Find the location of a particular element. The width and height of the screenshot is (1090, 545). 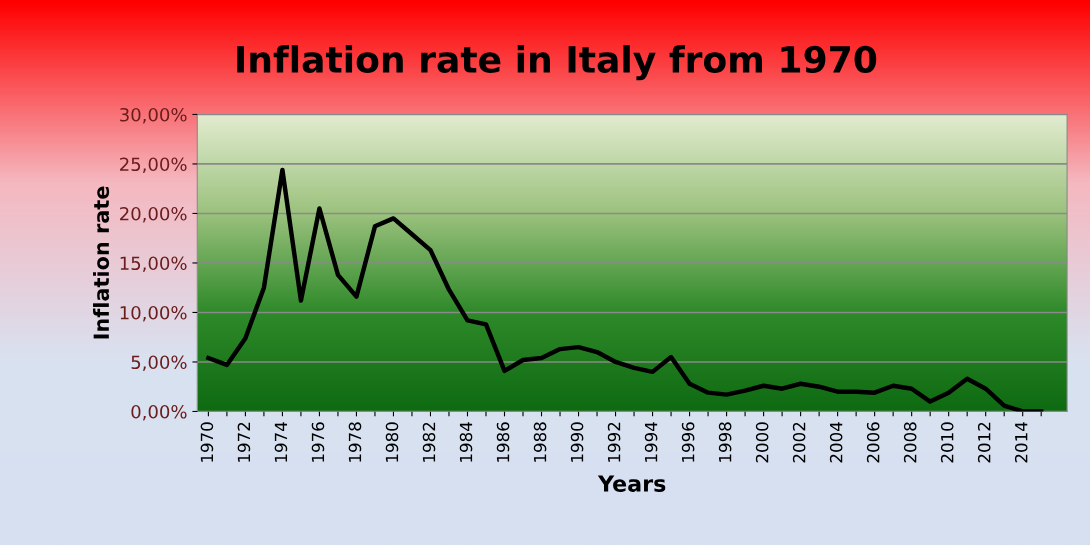

y-tick-label: 15,00% is located at coordinates (153, 264).